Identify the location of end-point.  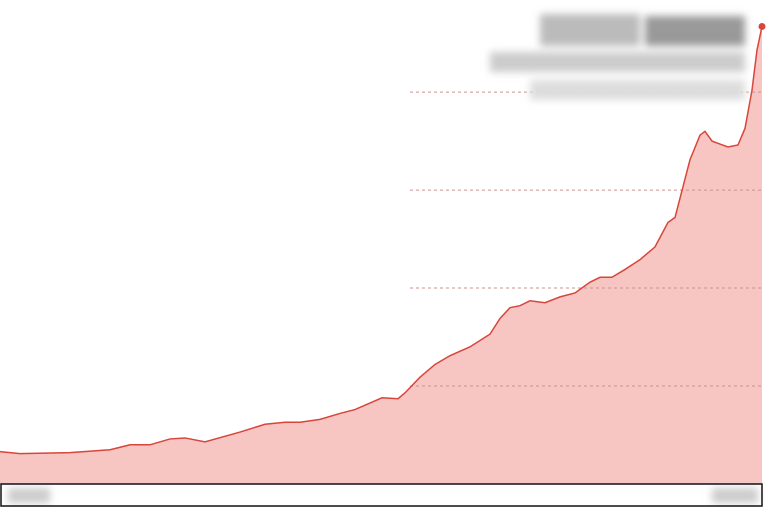
(762, 26).